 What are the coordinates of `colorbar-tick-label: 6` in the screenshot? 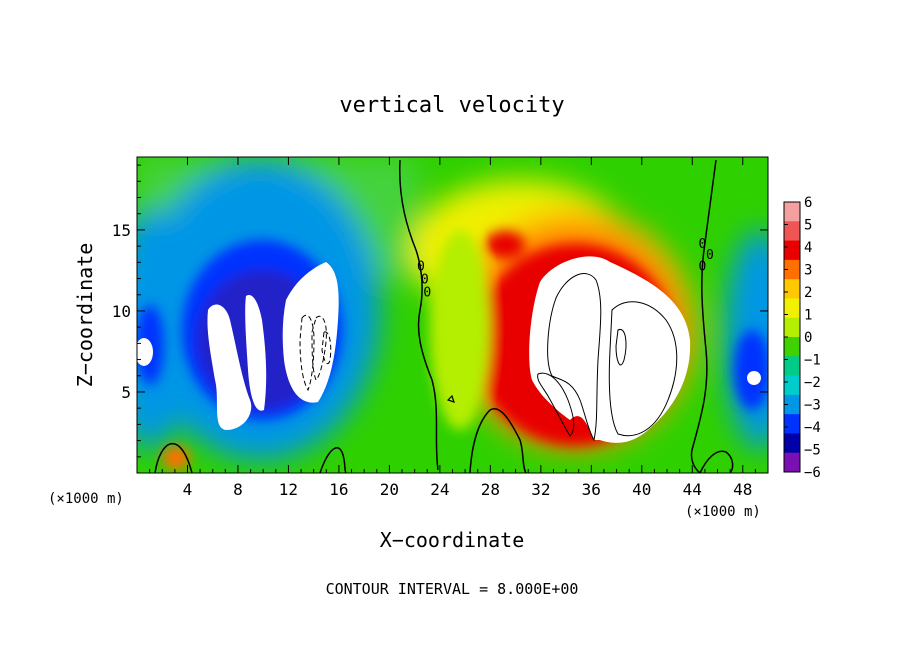 It's located at (808, 203).